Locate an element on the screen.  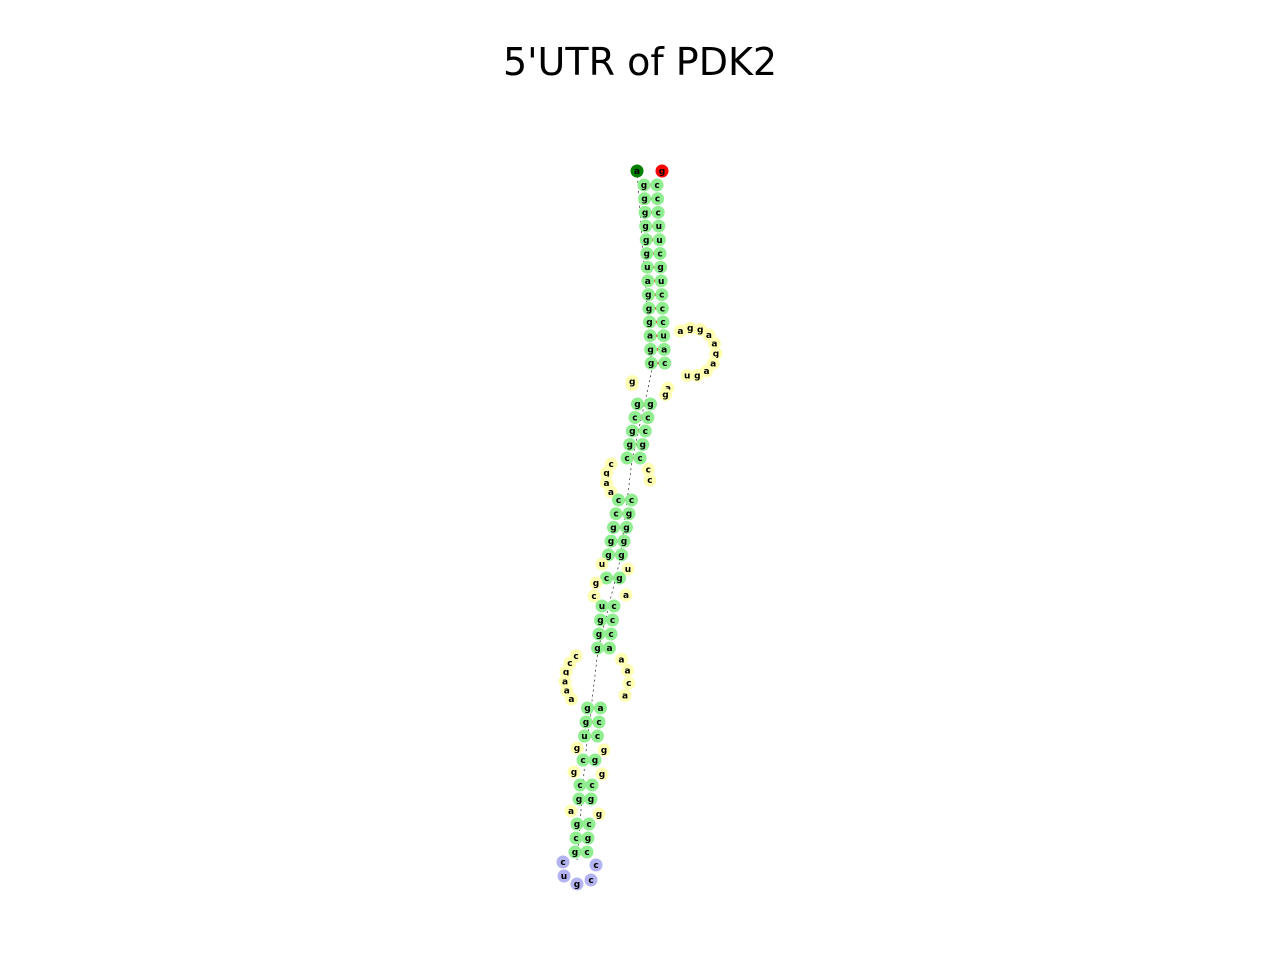
stem-d-nt-5: c is located at coordinates (616, 514).